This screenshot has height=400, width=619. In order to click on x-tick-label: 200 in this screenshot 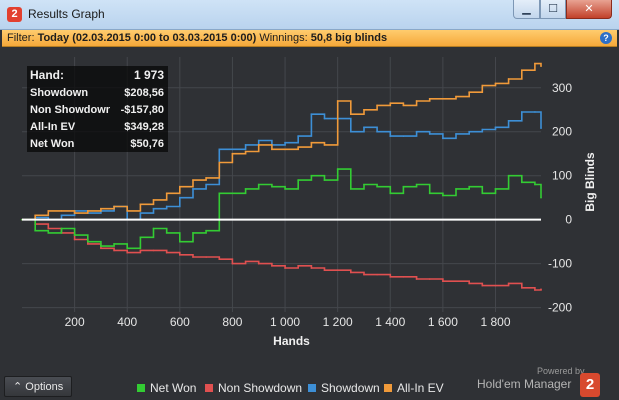, I will do `click(75, 322)`.